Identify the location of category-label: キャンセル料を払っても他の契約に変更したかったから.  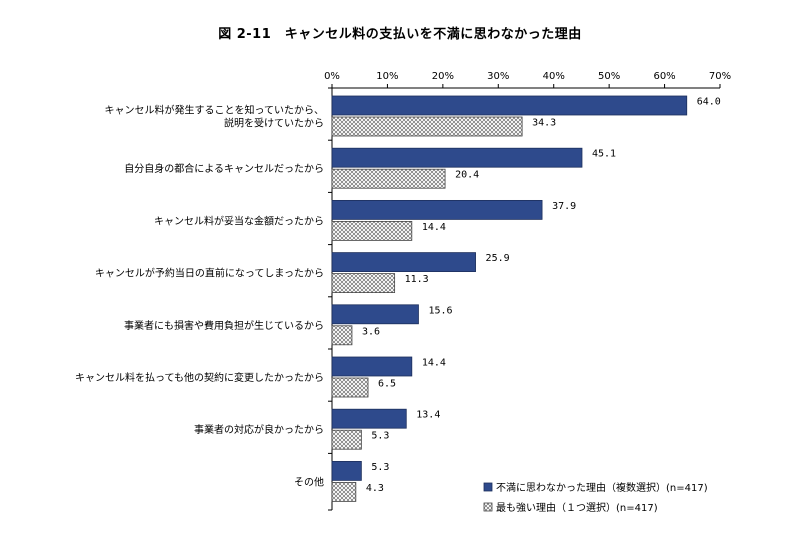
(199, 377).